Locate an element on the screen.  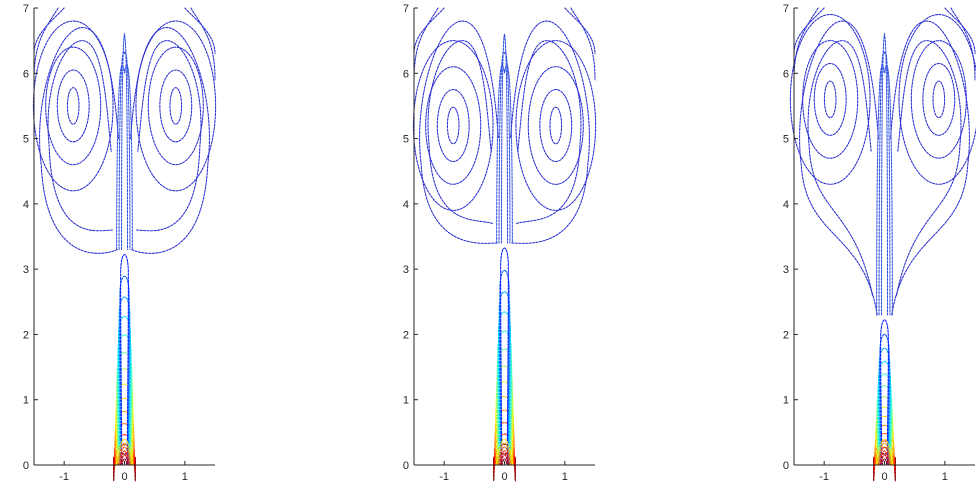
y-tick-label: 5 is located at coordinates (26, 140).